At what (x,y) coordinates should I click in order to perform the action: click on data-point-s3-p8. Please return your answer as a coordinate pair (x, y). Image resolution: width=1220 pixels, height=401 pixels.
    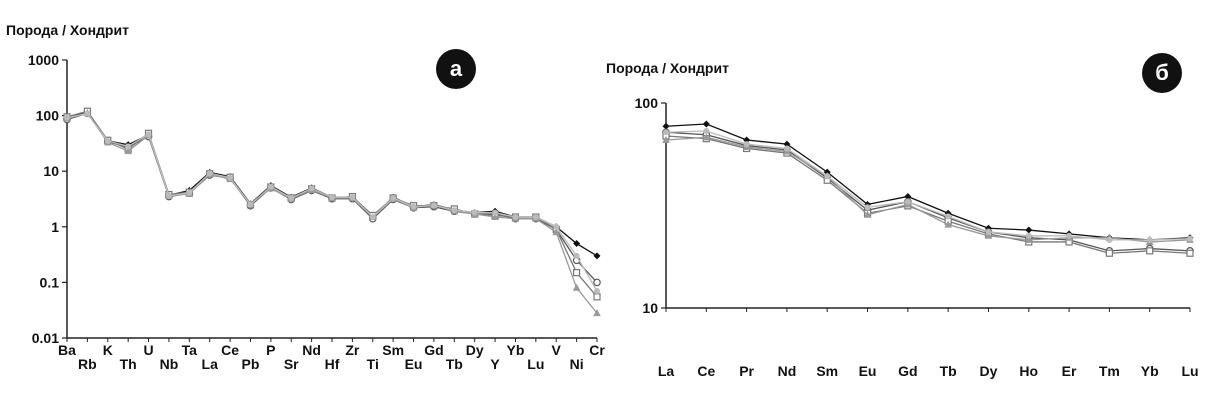
    Looking at the image, I should click on (988, 235).